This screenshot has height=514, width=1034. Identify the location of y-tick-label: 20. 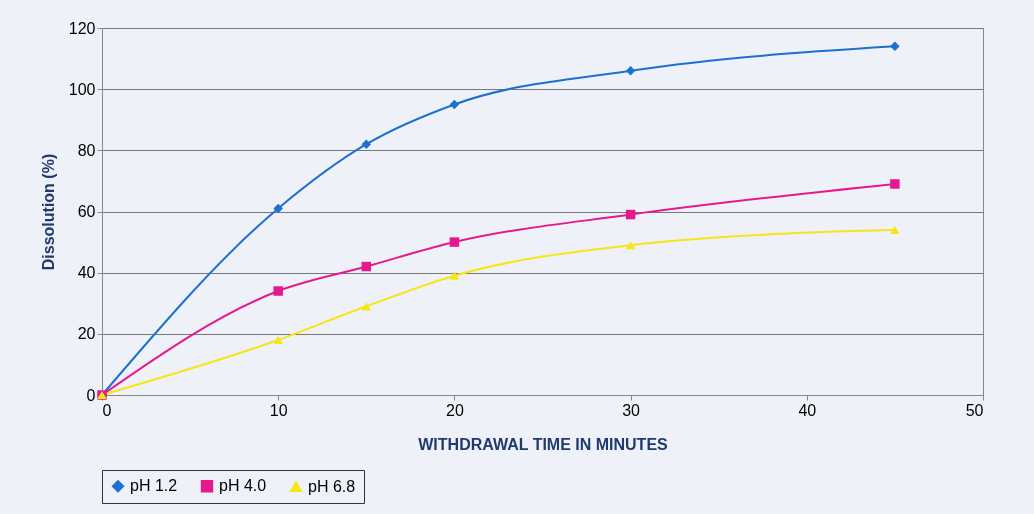
(86, 334).